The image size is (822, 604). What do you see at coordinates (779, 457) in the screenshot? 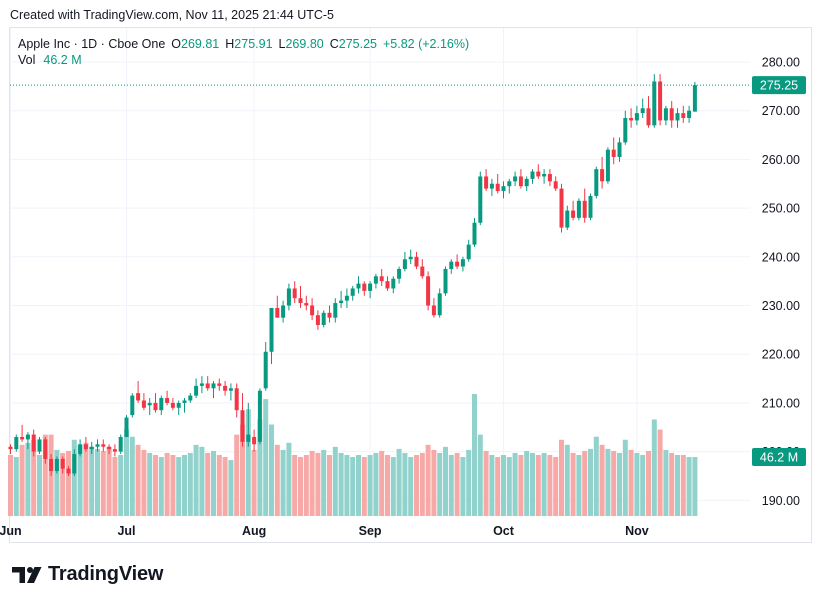
I see `volume-badge` at bounding box center [779, 457].